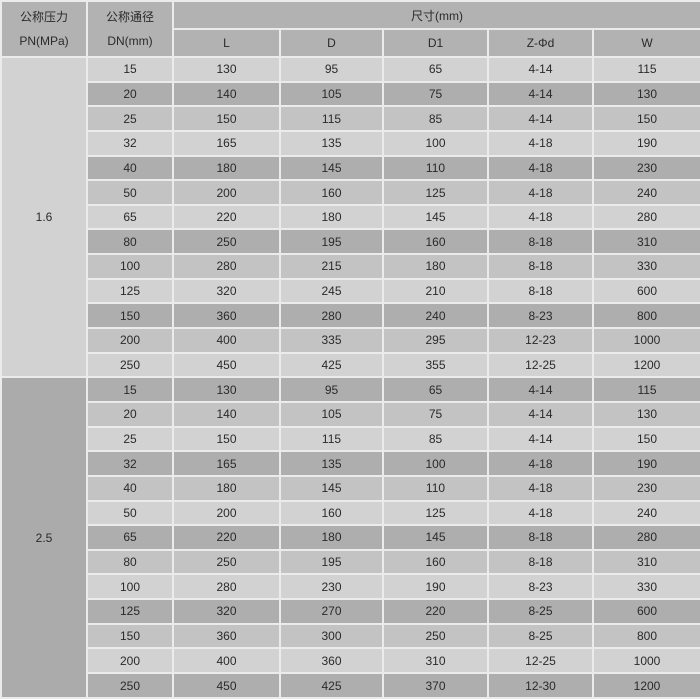 Image resolution: width=700 pixels, height=699 pixels. I want to click on dimension-cell: 12-25, so click(540, 661).